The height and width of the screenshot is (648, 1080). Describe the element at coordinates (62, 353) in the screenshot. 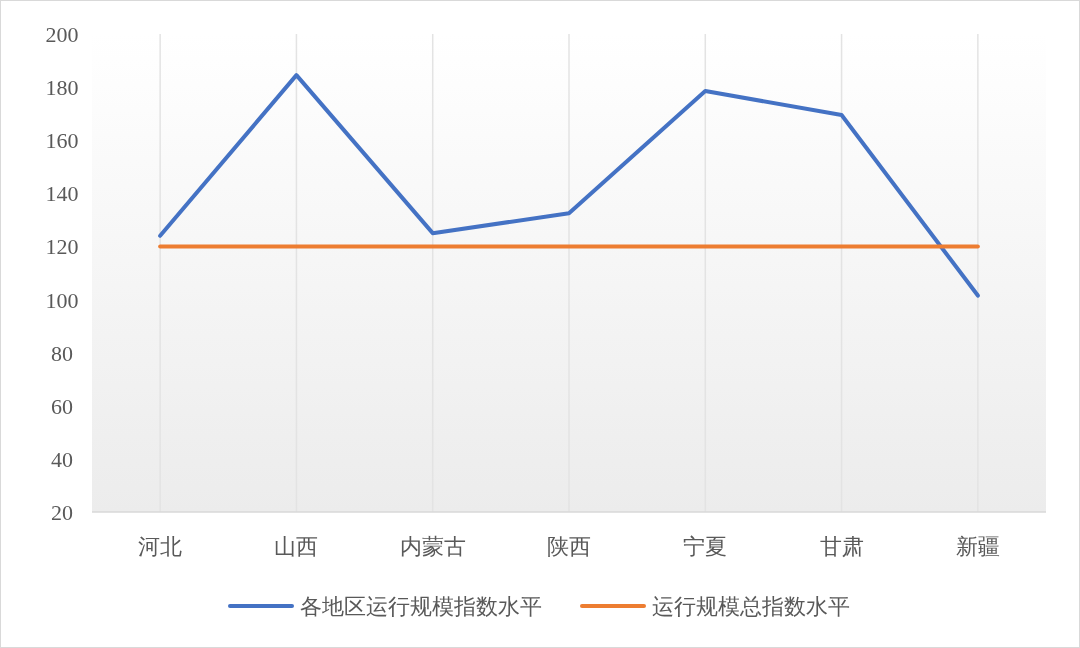

I see `y-tick-label: 80` at that location.